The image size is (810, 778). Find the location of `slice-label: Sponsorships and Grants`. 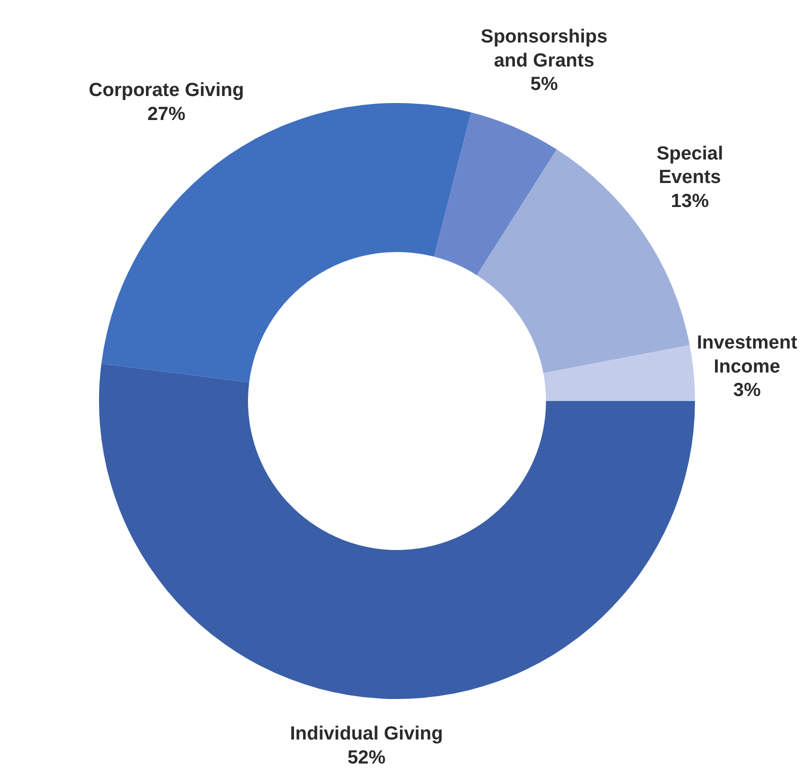

slice-label: Sponsorships and Grants is located at coordinates (544, 49).